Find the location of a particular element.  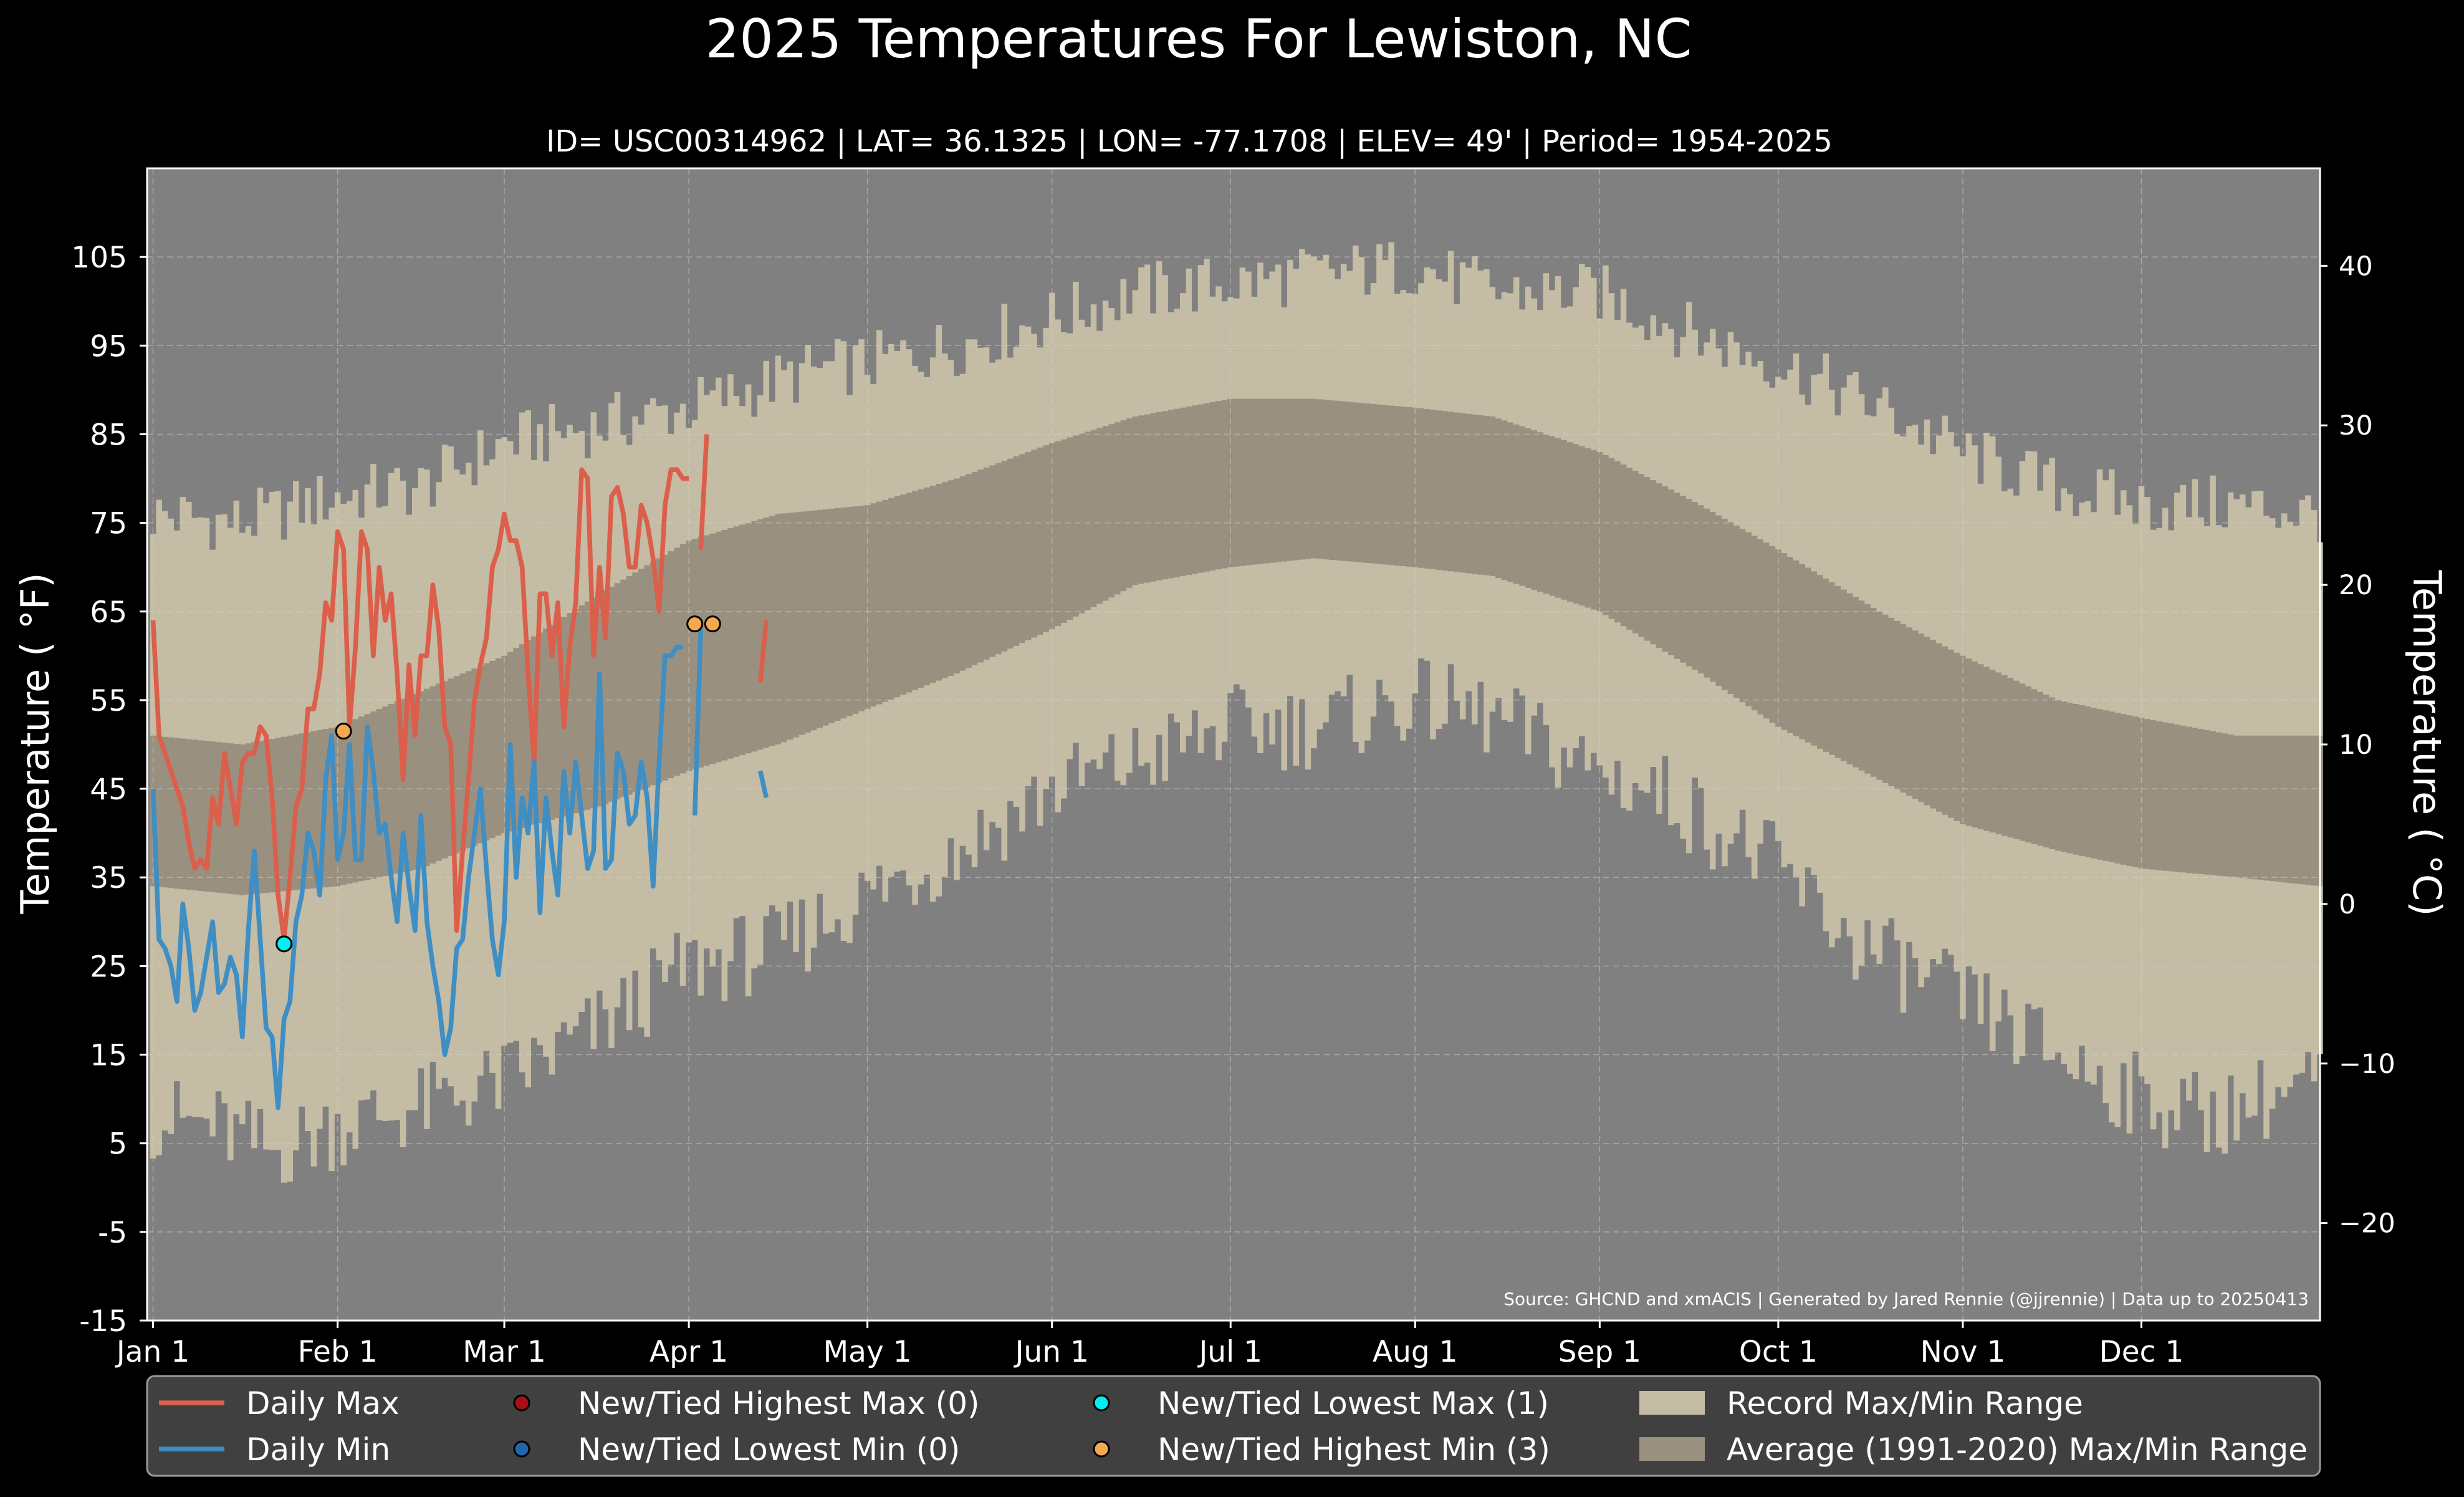

y-tick-label-left: 25 is located at coordinates (109, 967).